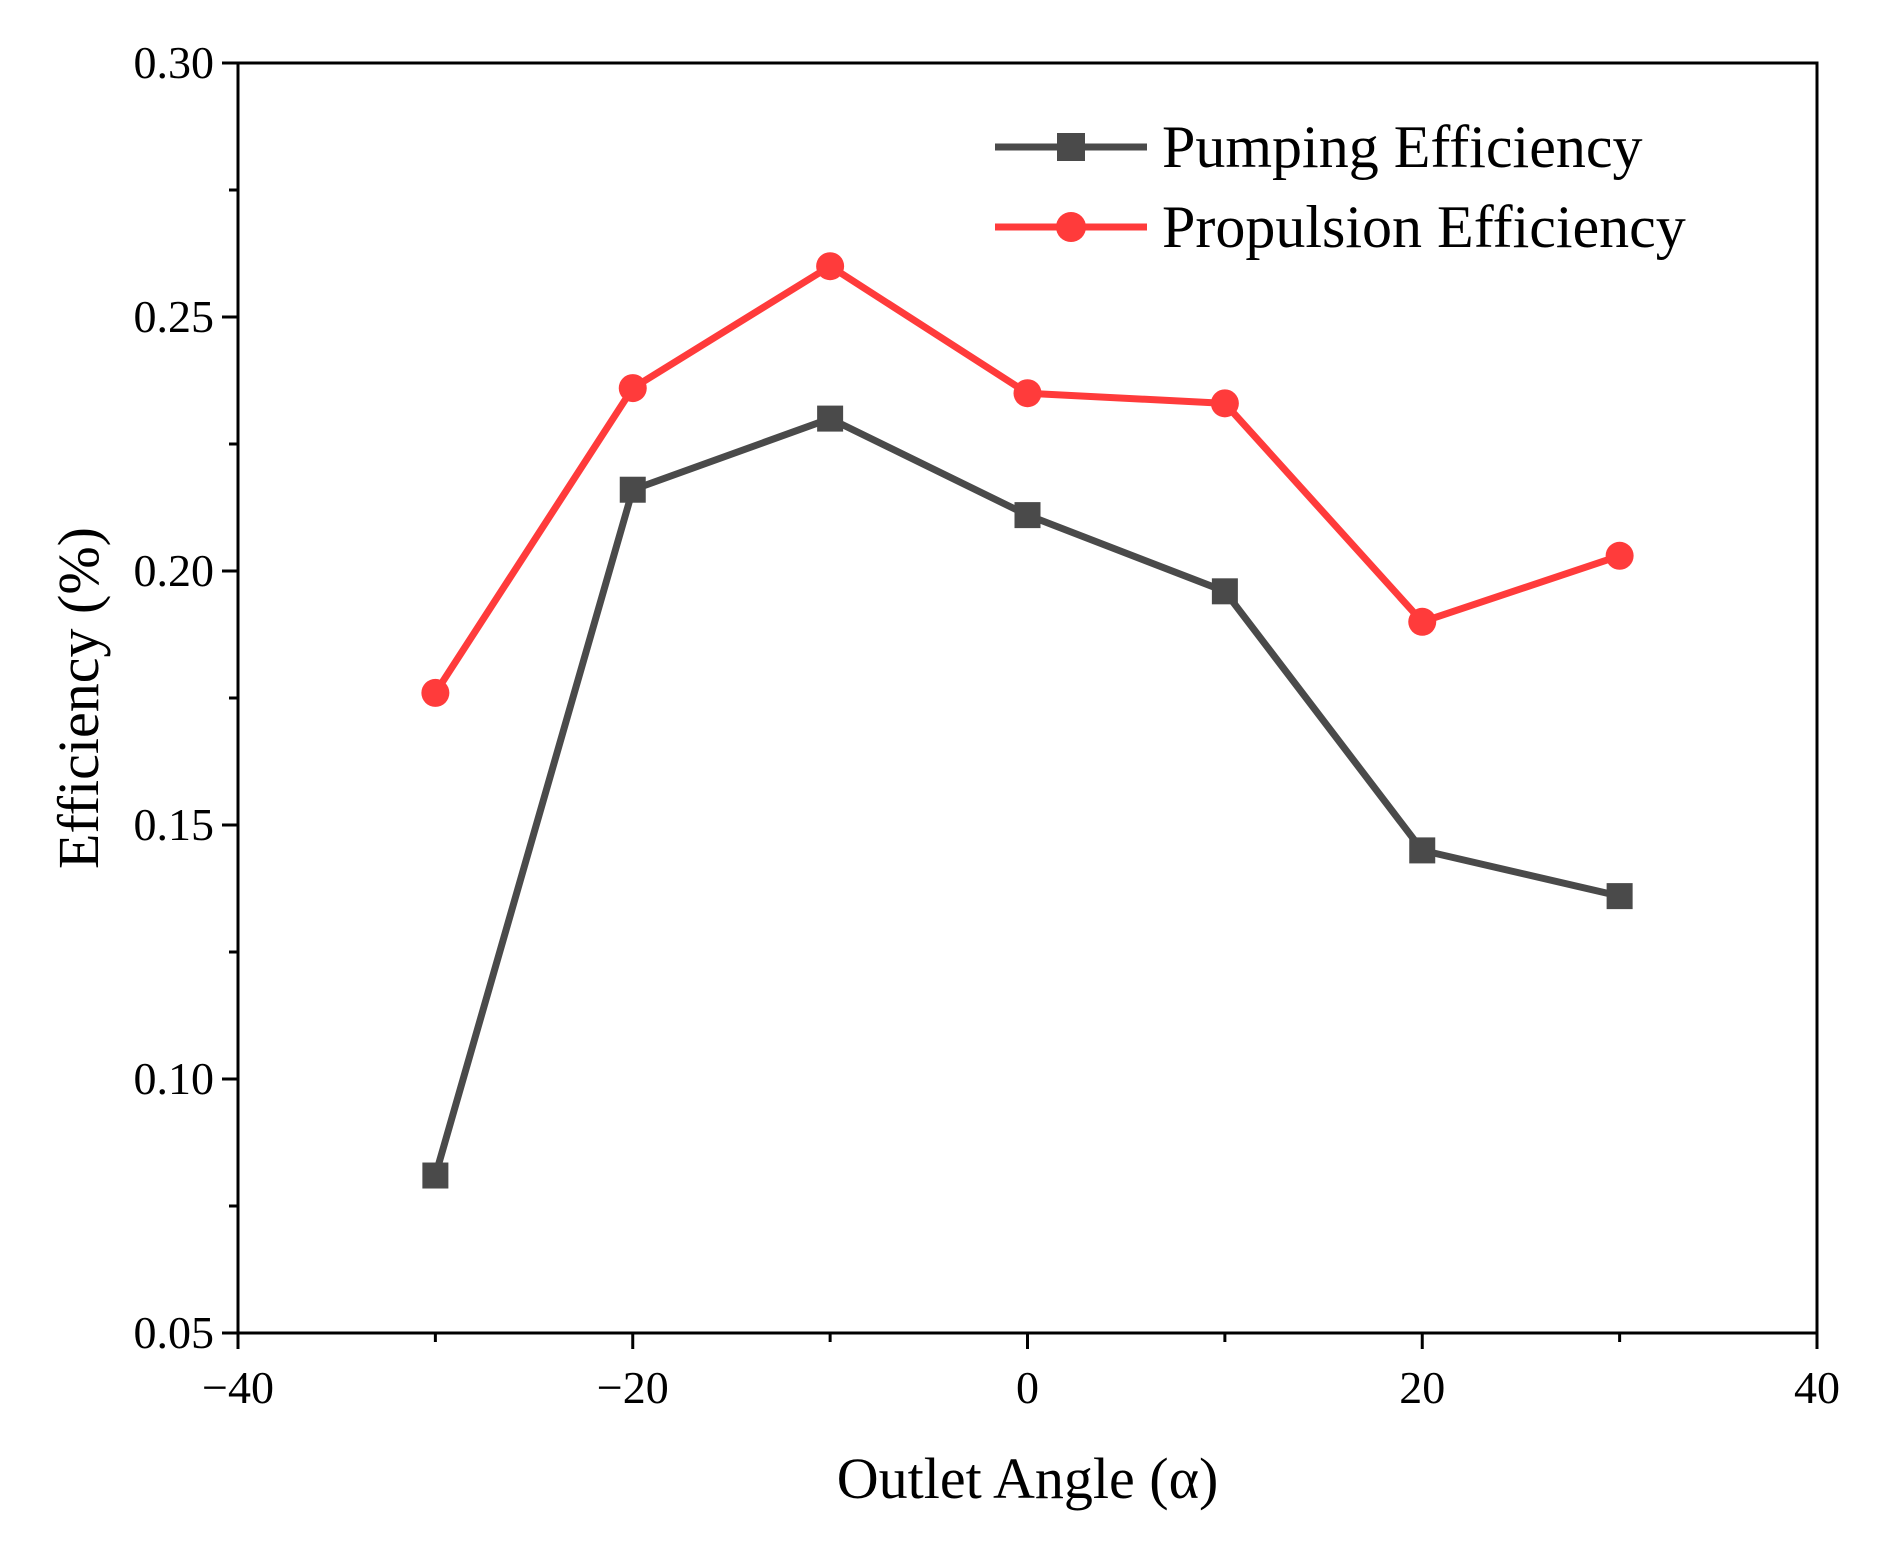 The width and height of the screenshot is (1877, 1546). What do you see at coordinates (1402, 147) in the screenshot?
I see `legend-label: Pumping Efficiency` at bounding box center [1402, 147].